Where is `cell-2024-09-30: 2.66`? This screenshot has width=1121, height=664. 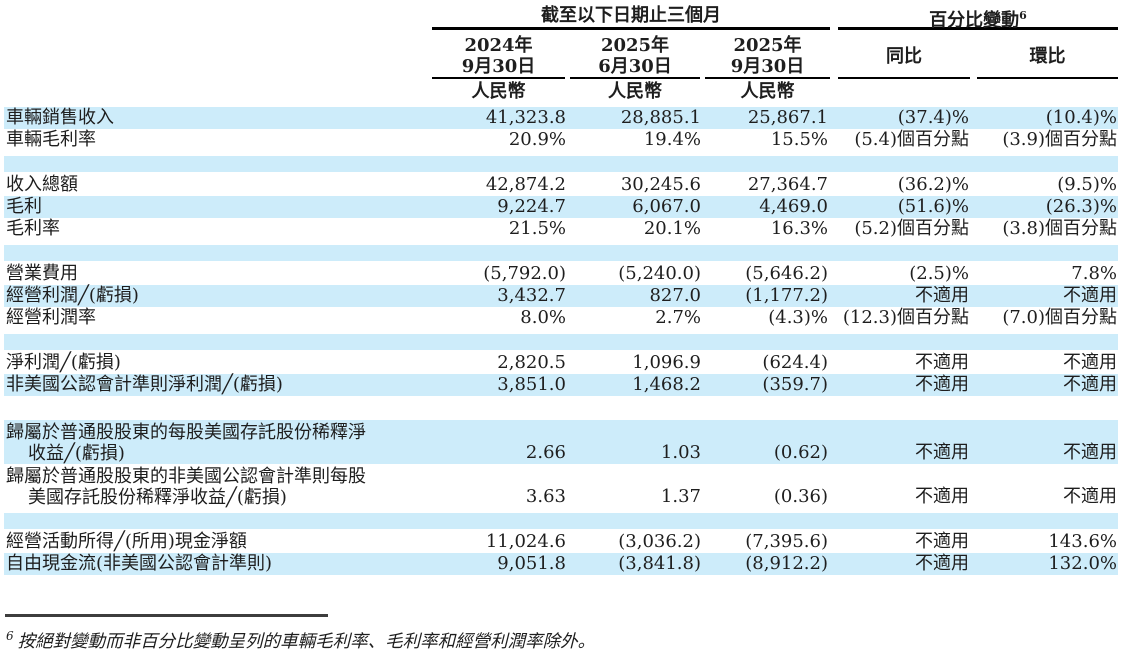
cell-2024-09-30: 2.66 is located at coordinates (545, 452).